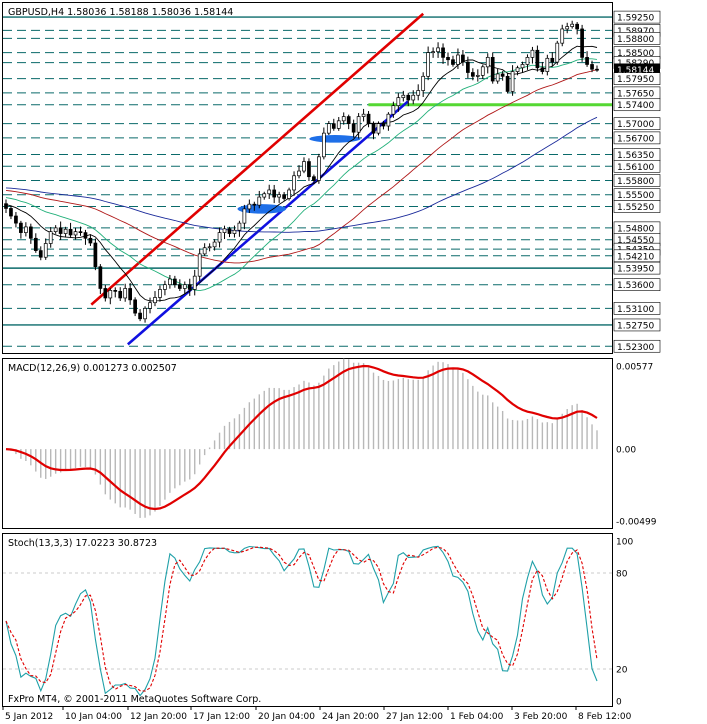 This screenshot has height=724, width=707. What do you see at coordinates (414, 717) in the screenshot?
I see `time-label: 27 Jan 12:00` at bounding box center [414, 717].